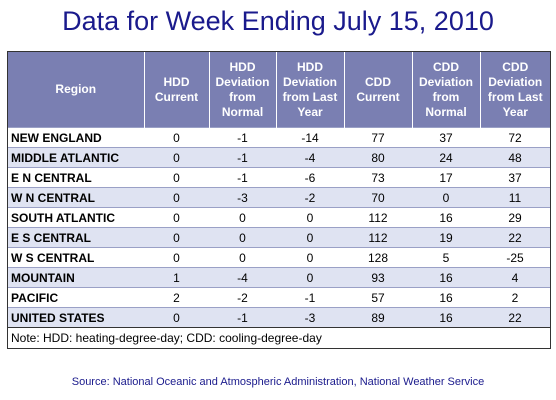 The width and height of the screenshot is (556, 400). Describe the element at coordinates (378, 317) in the screenshot. I see `cell-cdd-current: 89` at that location.